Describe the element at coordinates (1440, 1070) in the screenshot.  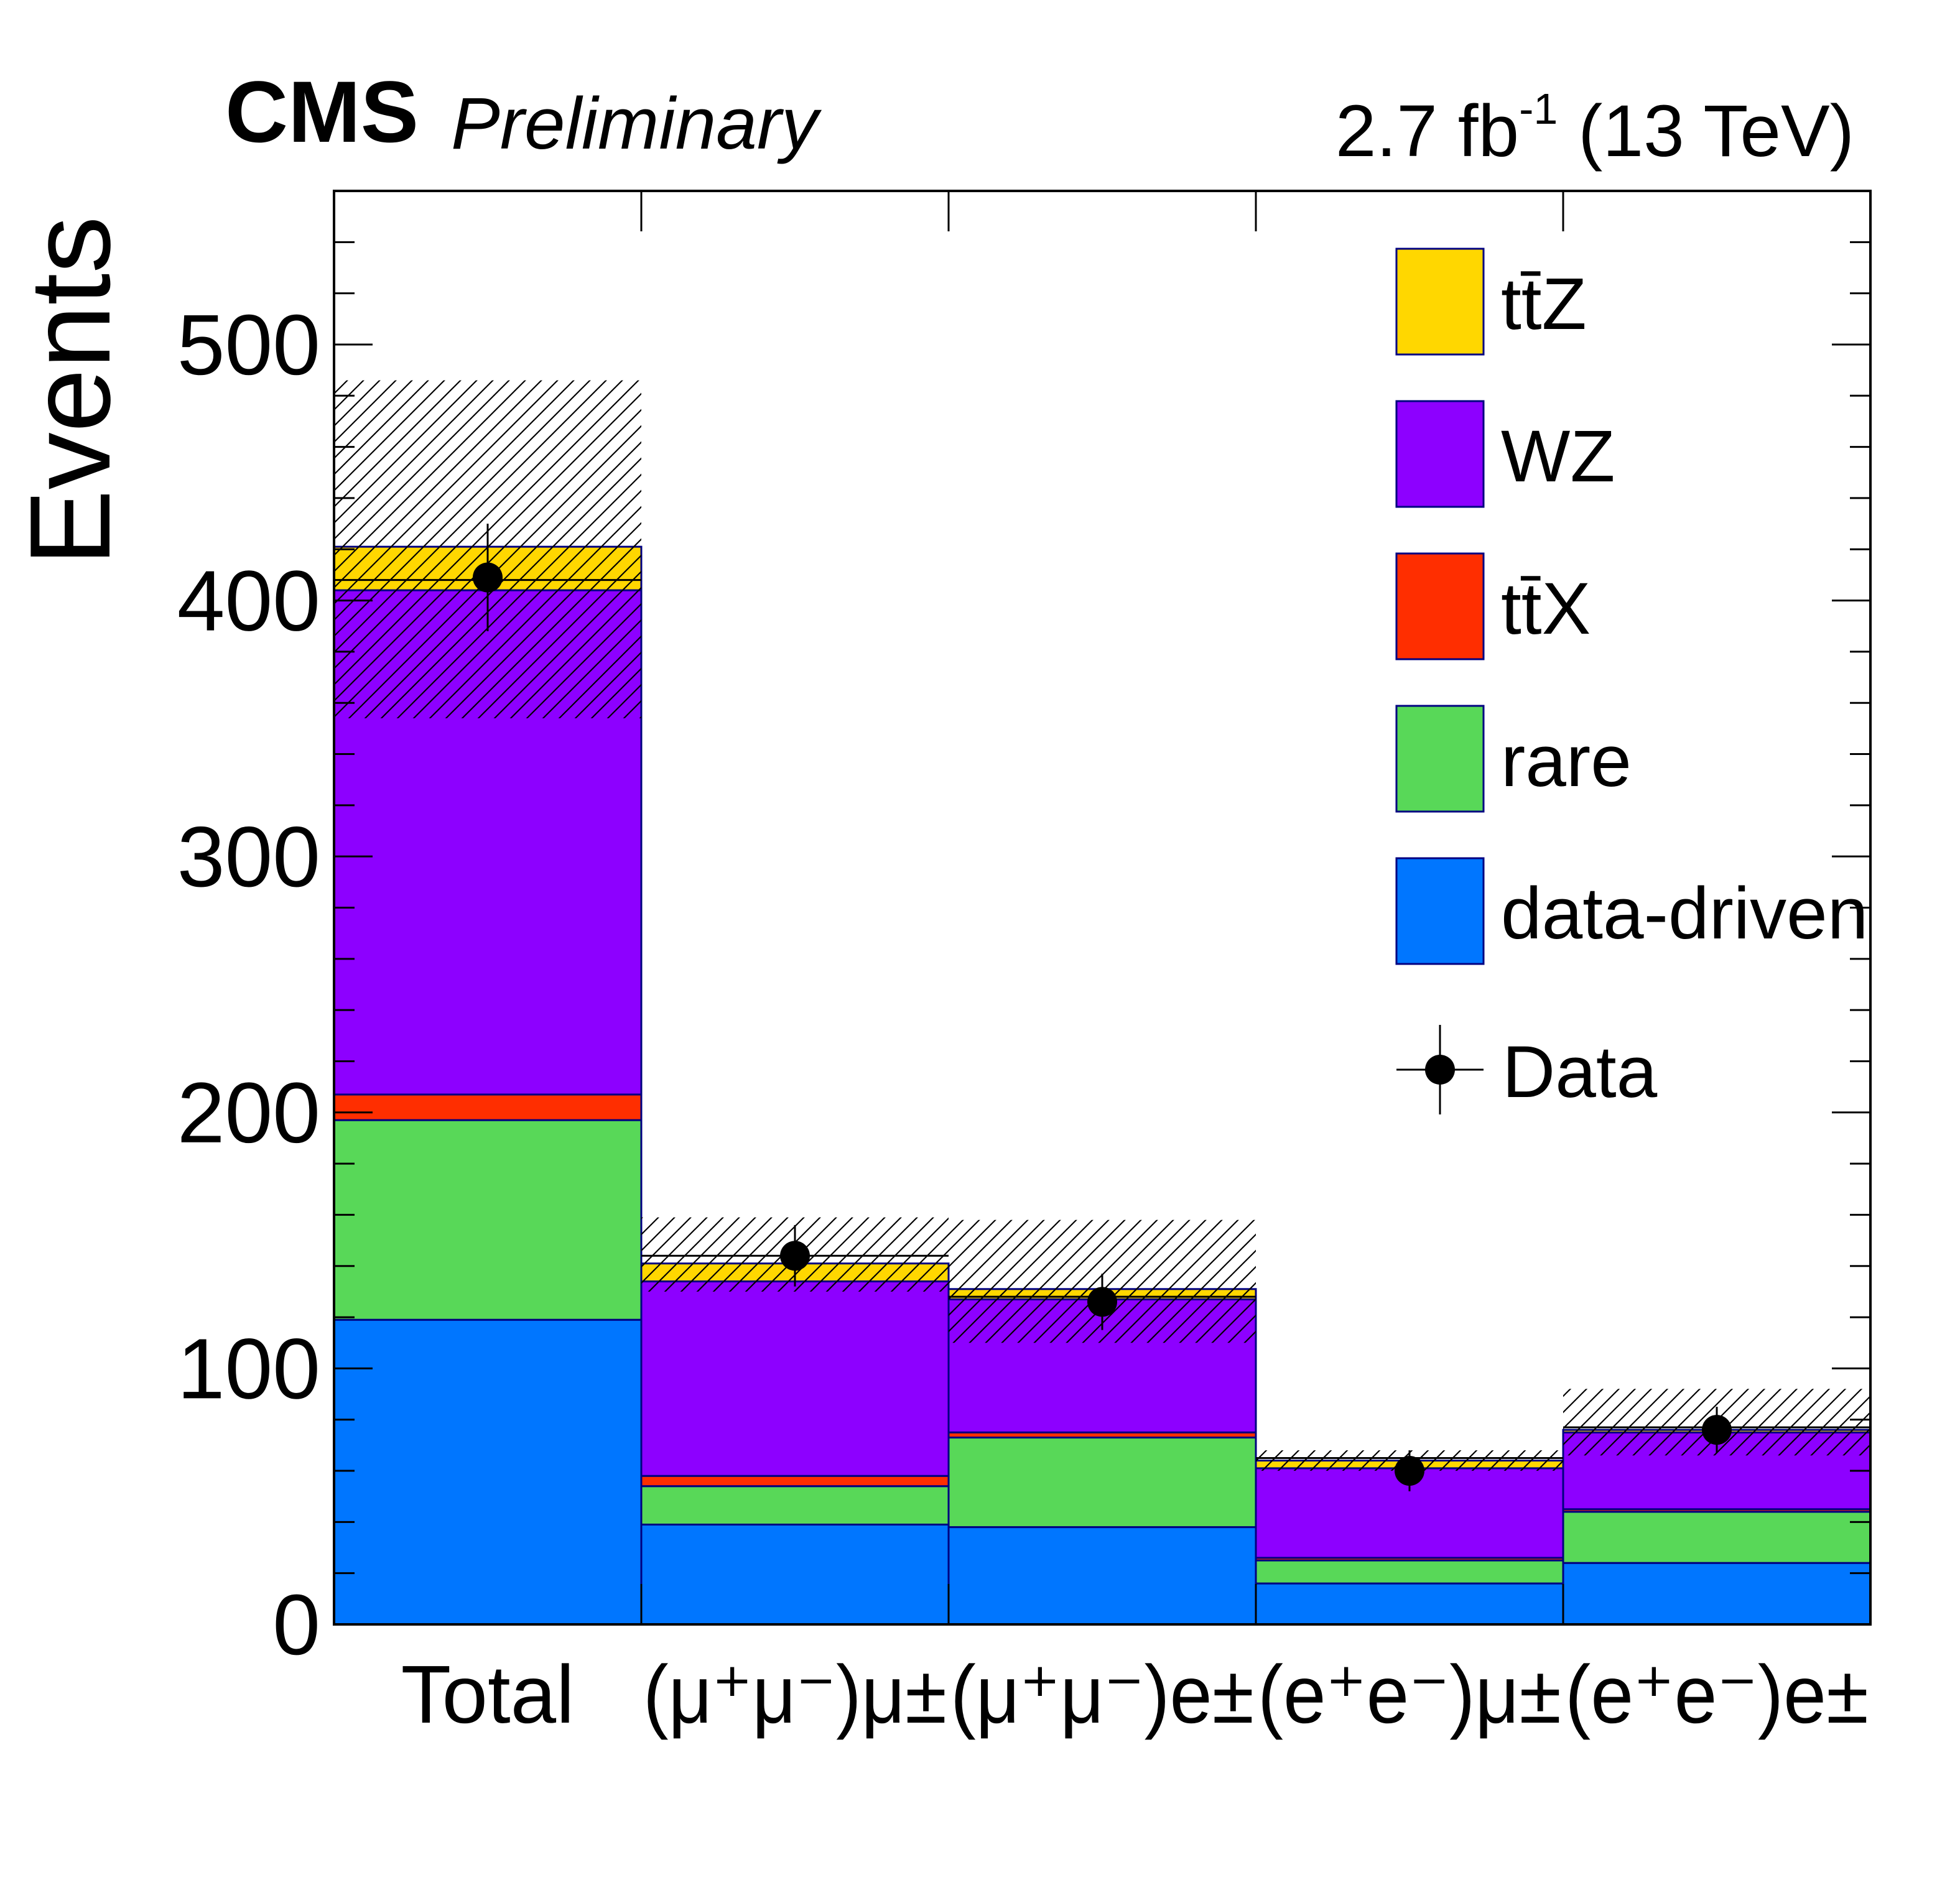
I see `legend-data-marker` at that location.